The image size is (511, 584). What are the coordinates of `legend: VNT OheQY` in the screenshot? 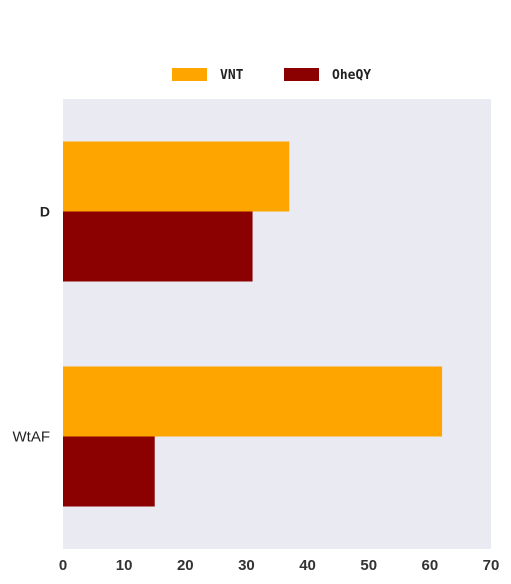 It's located at (271, 75).